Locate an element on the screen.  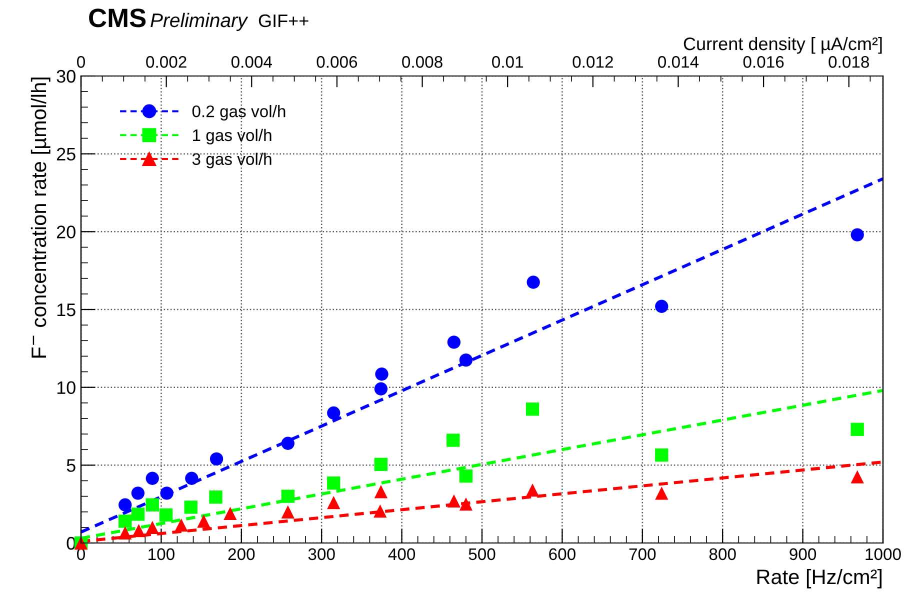
x-tick-label: 1000 is located at coordinates (883, 554).